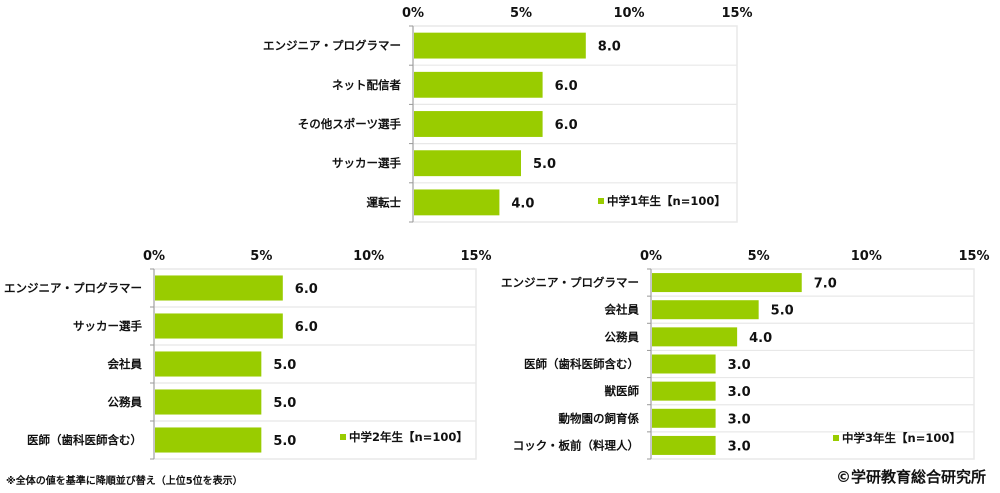 This screenshot has height=493, width=1000. I want to click on category-label: 運転士, so click(384, 202).